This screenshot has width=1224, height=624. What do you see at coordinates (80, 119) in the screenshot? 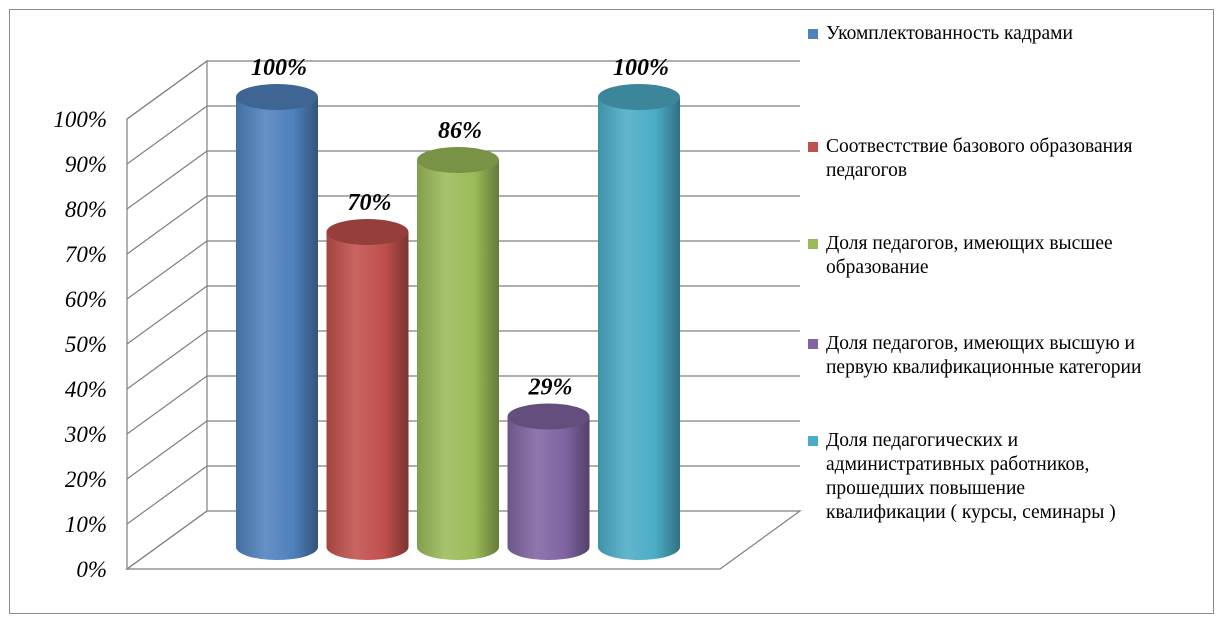
I see `y-tick-label: 100%` at bounding box center [80, 119].